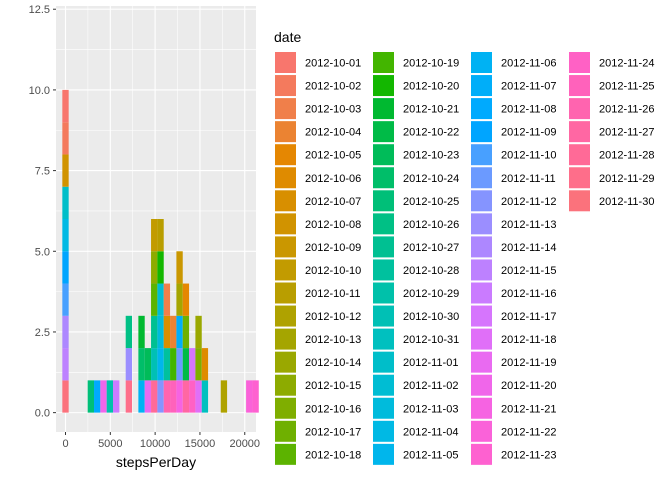  I want to click on legend-entry: 2012-10-16, so click(317, 408).